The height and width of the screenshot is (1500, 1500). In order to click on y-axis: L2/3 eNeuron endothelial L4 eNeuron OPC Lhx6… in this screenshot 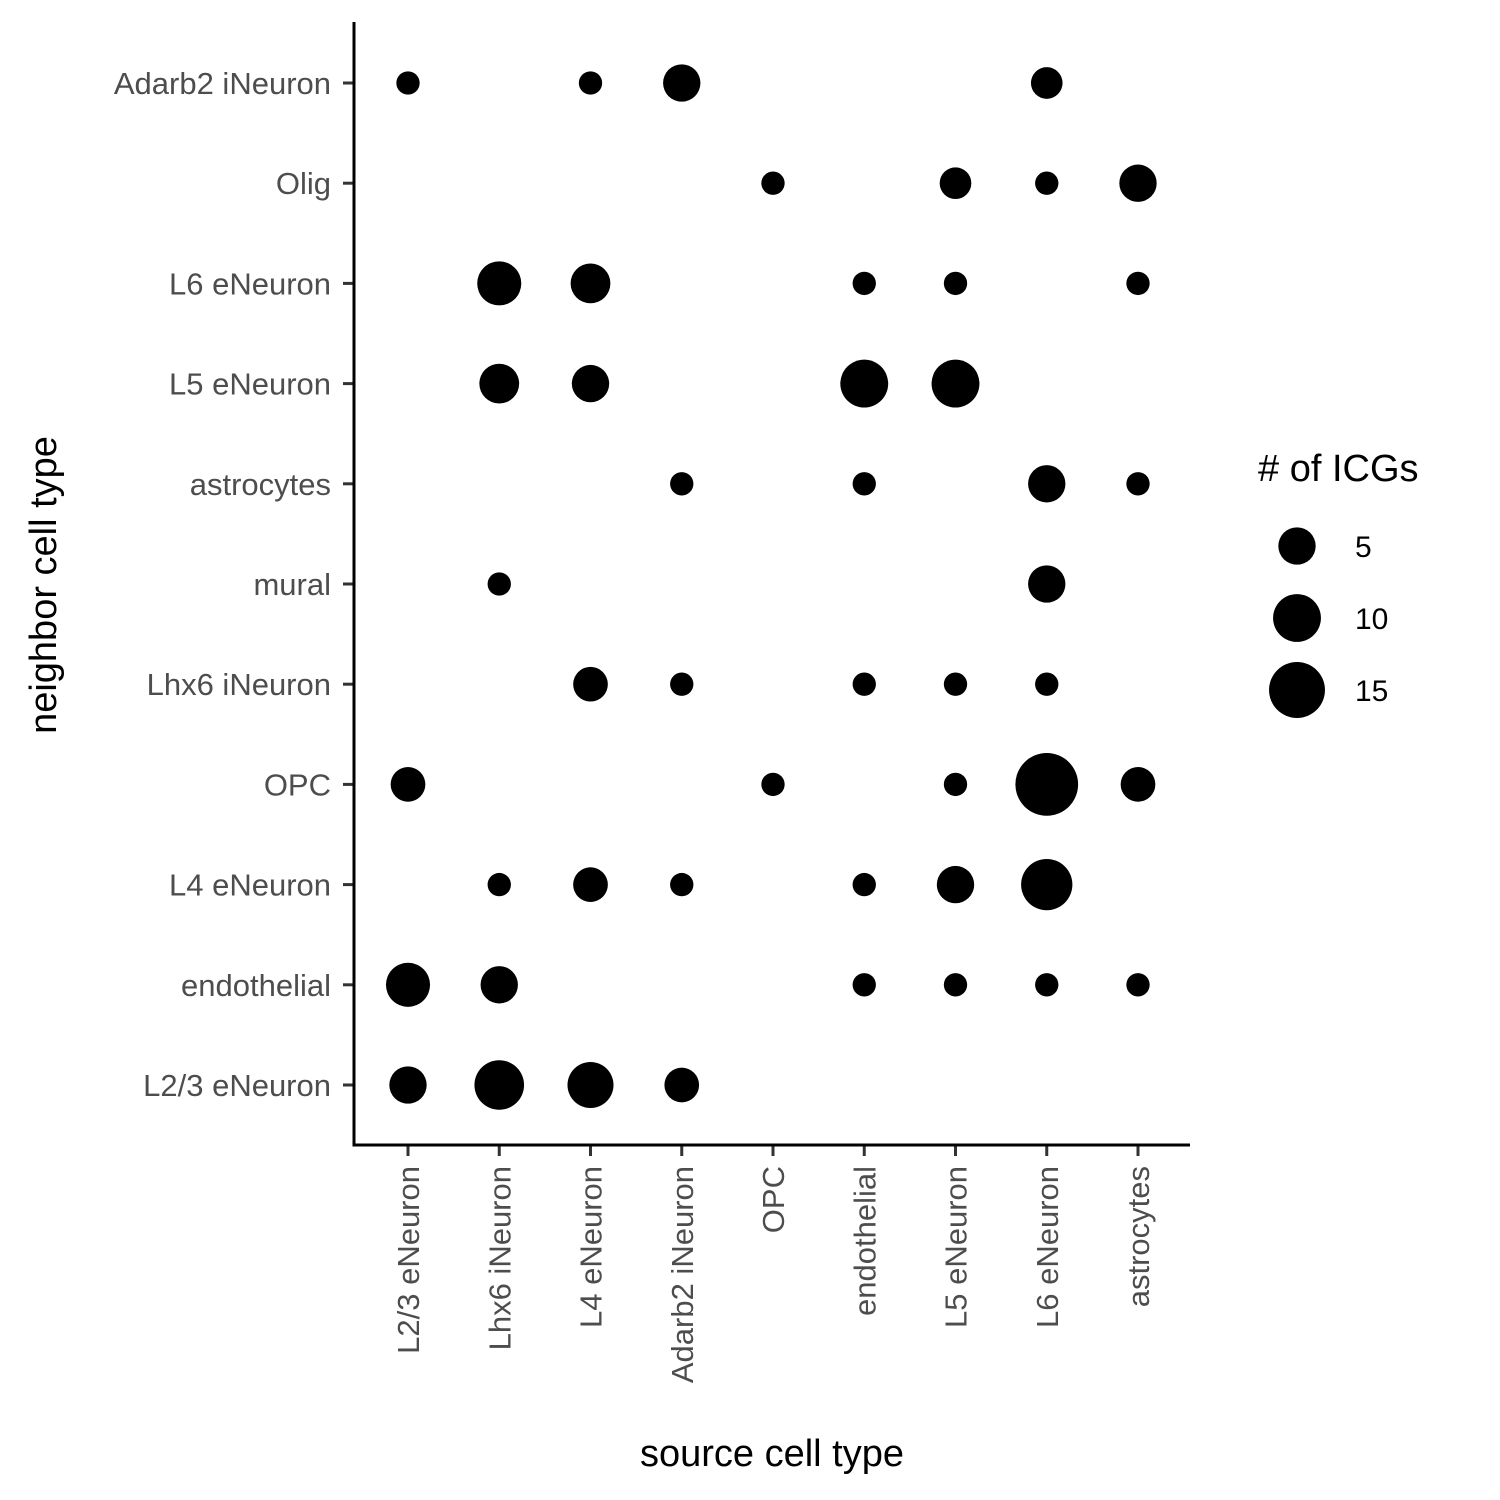, I will do `click(234, 584)`.